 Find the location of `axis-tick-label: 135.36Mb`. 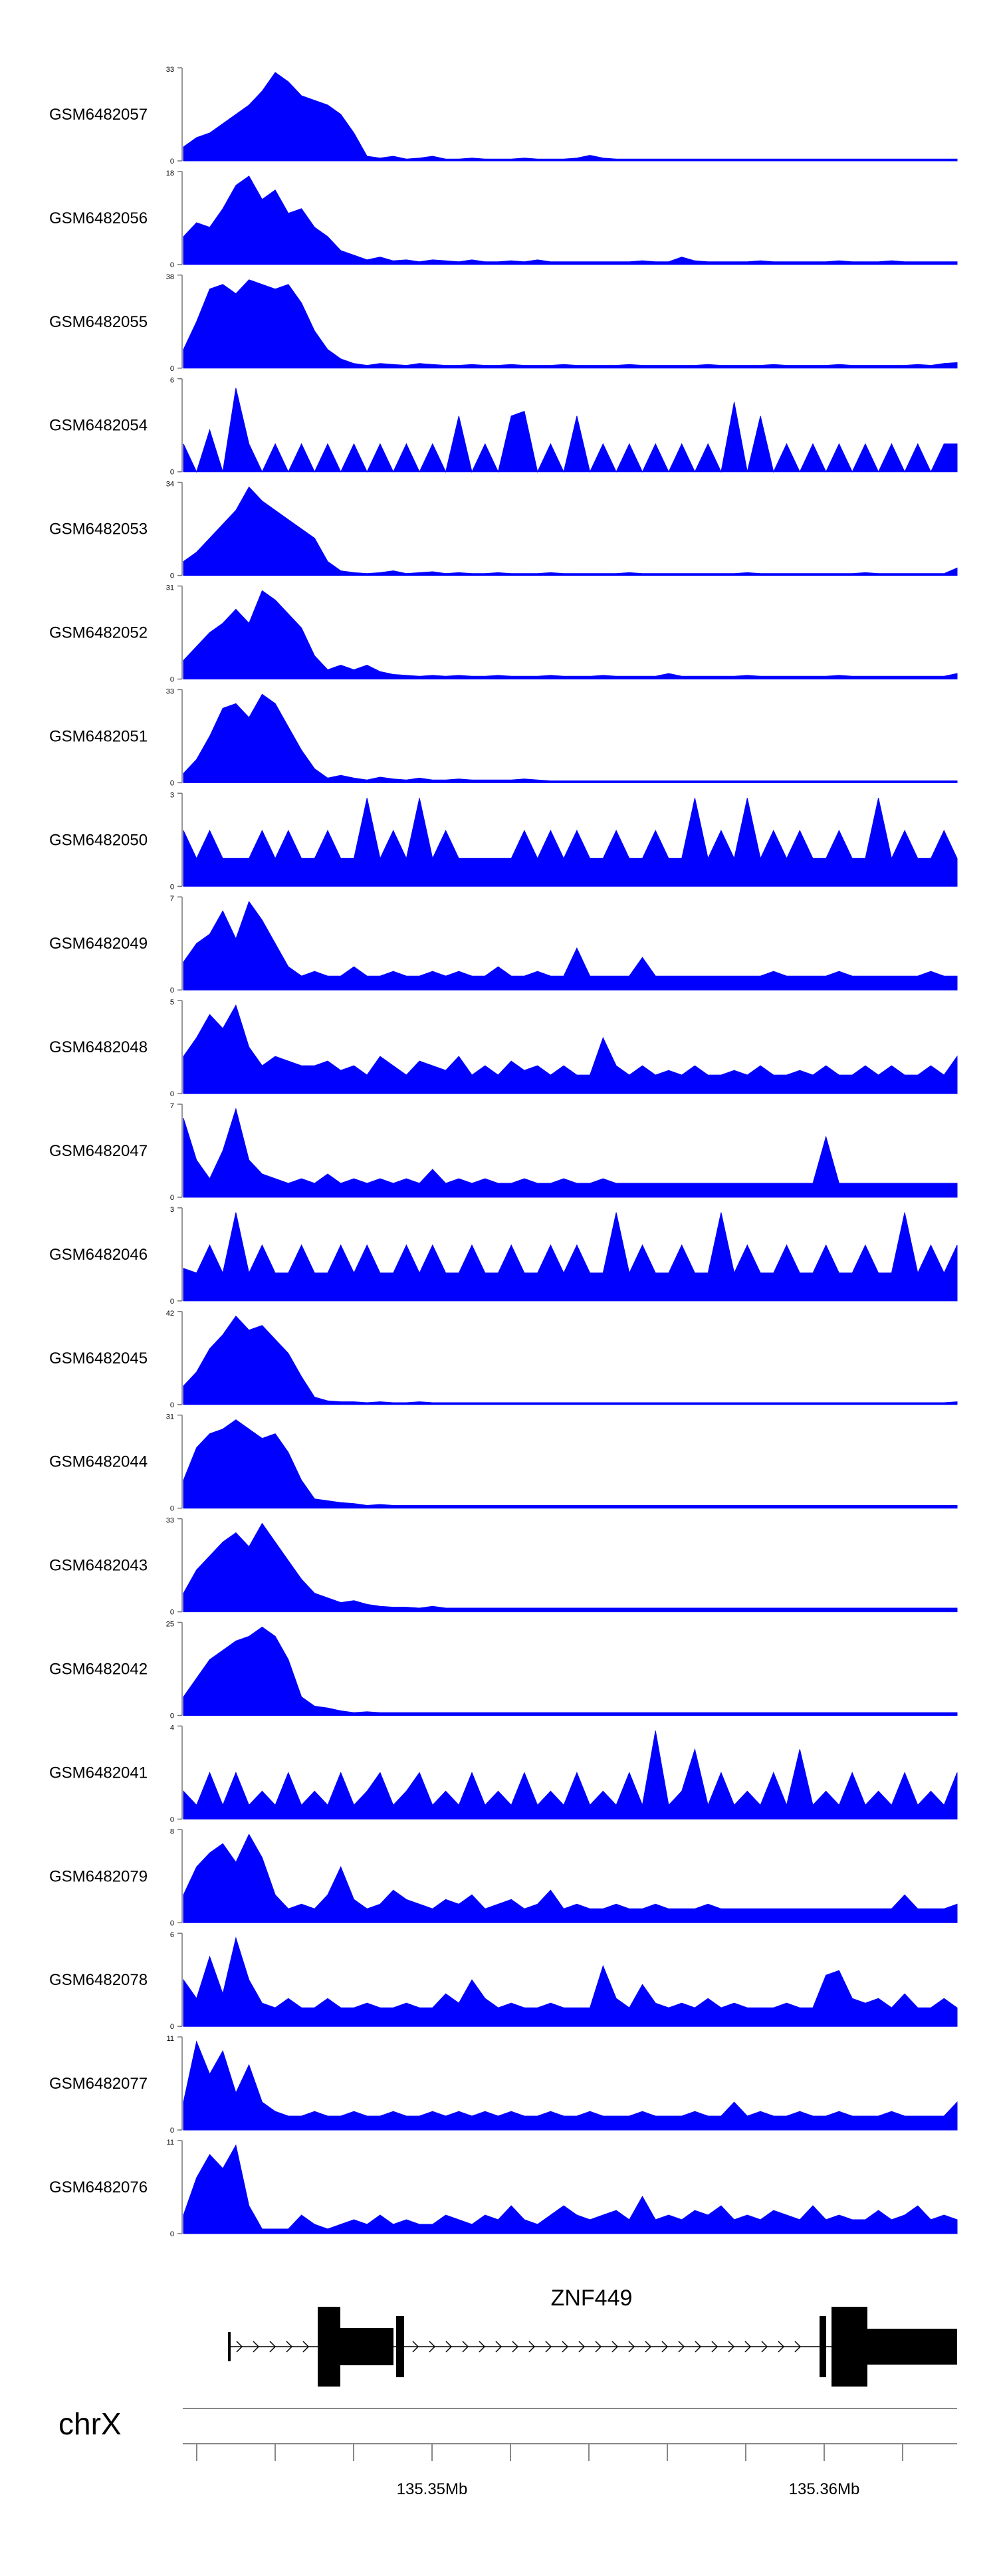

axis-tick-label: 135.36Mb is located at coordinates (824, 2489).